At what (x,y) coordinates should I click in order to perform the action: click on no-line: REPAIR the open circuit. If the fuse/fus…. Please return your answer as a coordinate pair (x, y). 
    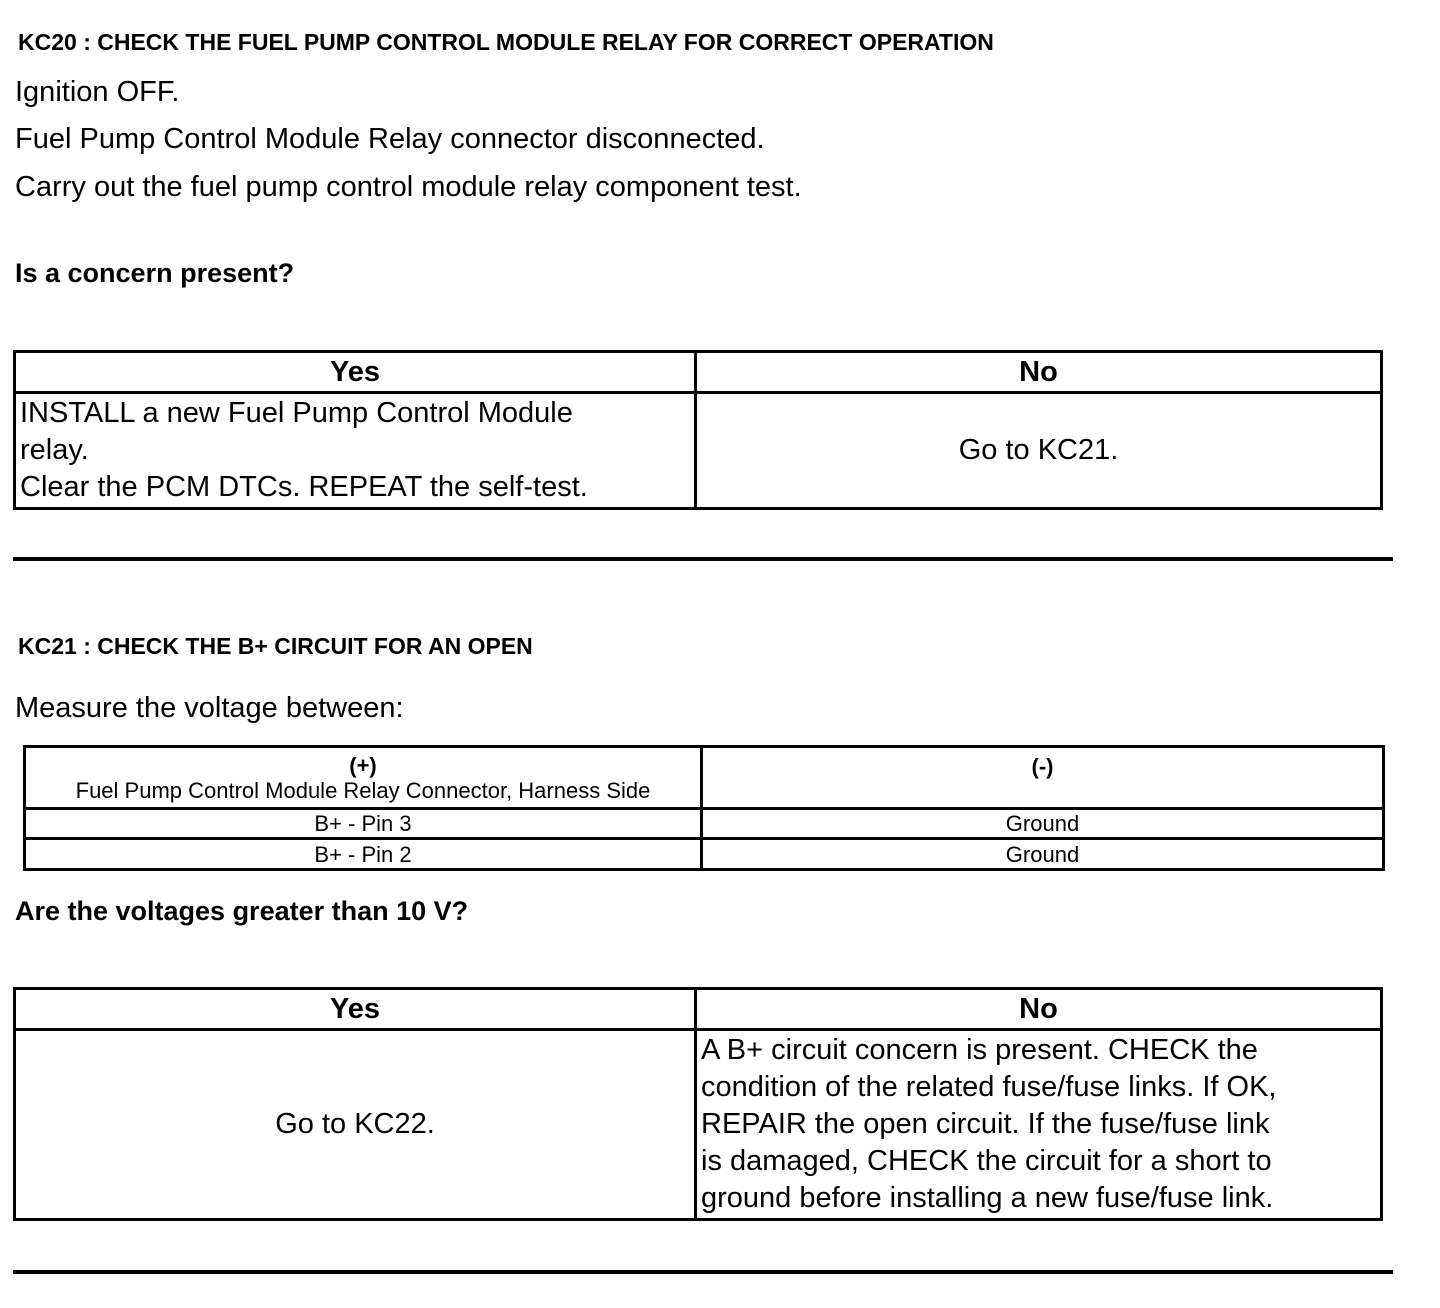
    Looking at the image, I should click on (985, 1124).